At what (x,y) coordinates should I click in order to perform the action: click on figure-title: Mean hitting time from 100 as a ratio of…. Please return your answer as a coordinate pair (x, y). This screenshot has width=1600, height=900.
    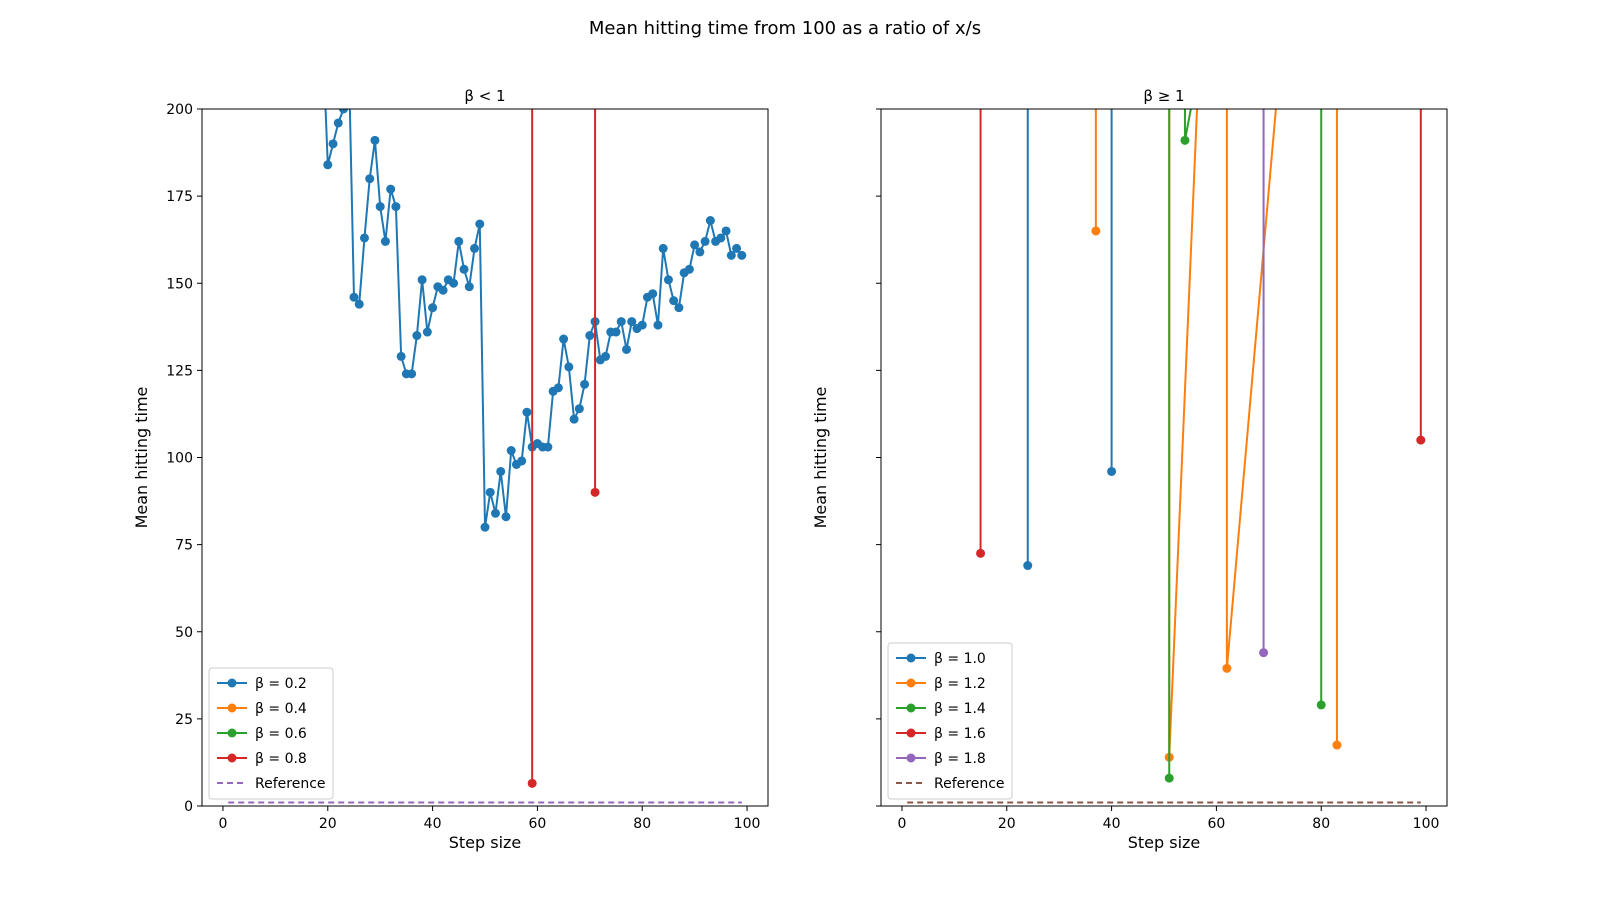
    Looking at the image, I should click on (785, 28).